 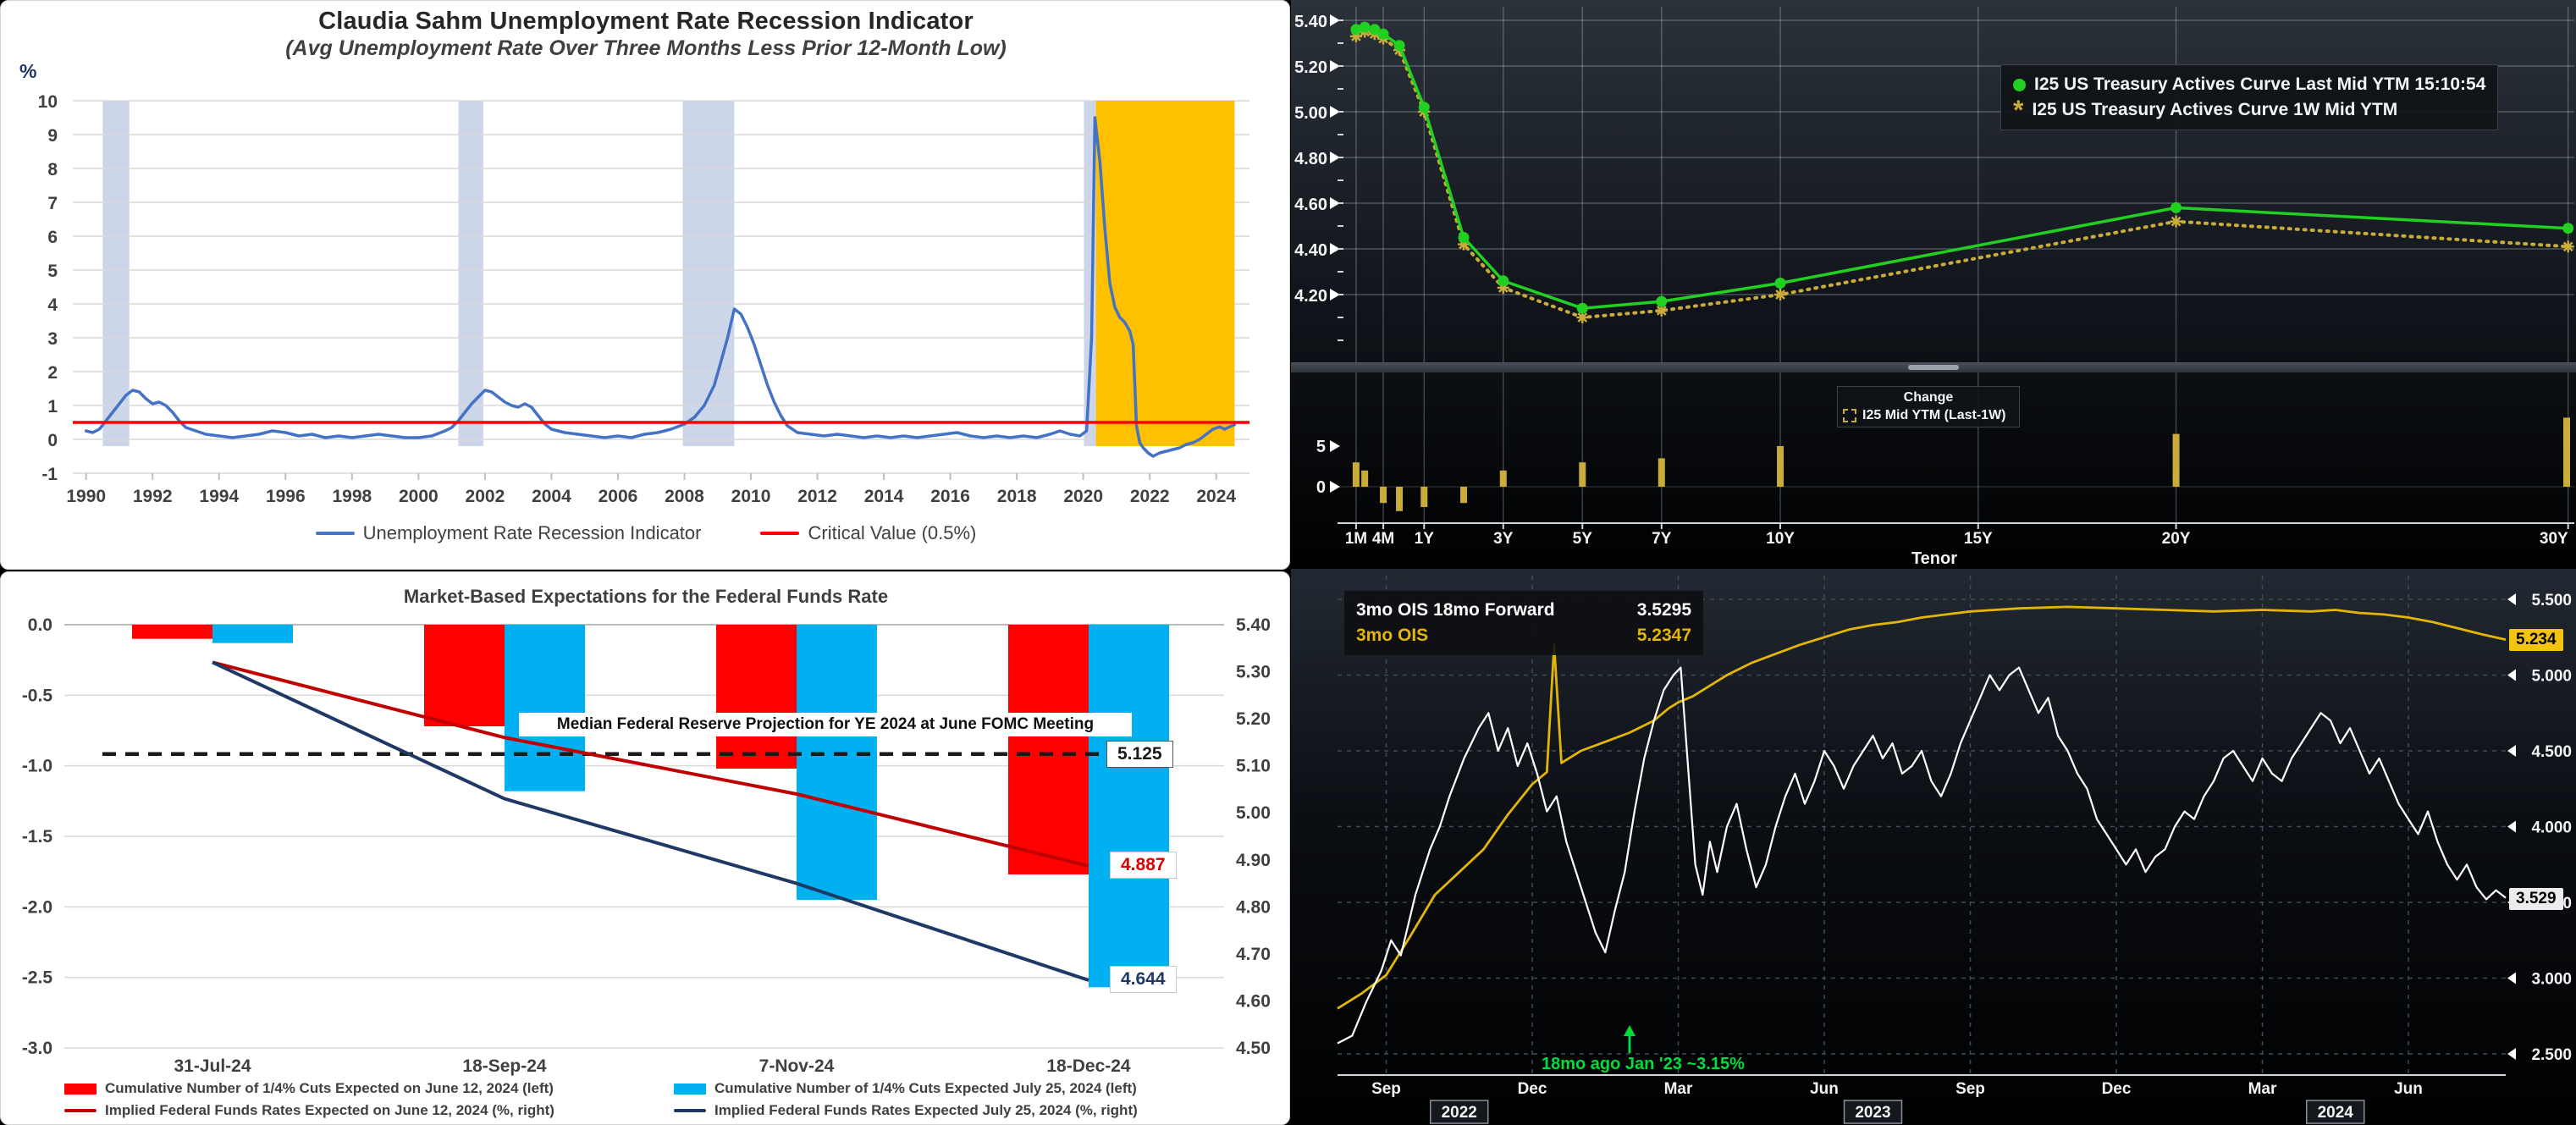 I want to click on red-bar-swatch-icon, so click(x=81, y=1089).